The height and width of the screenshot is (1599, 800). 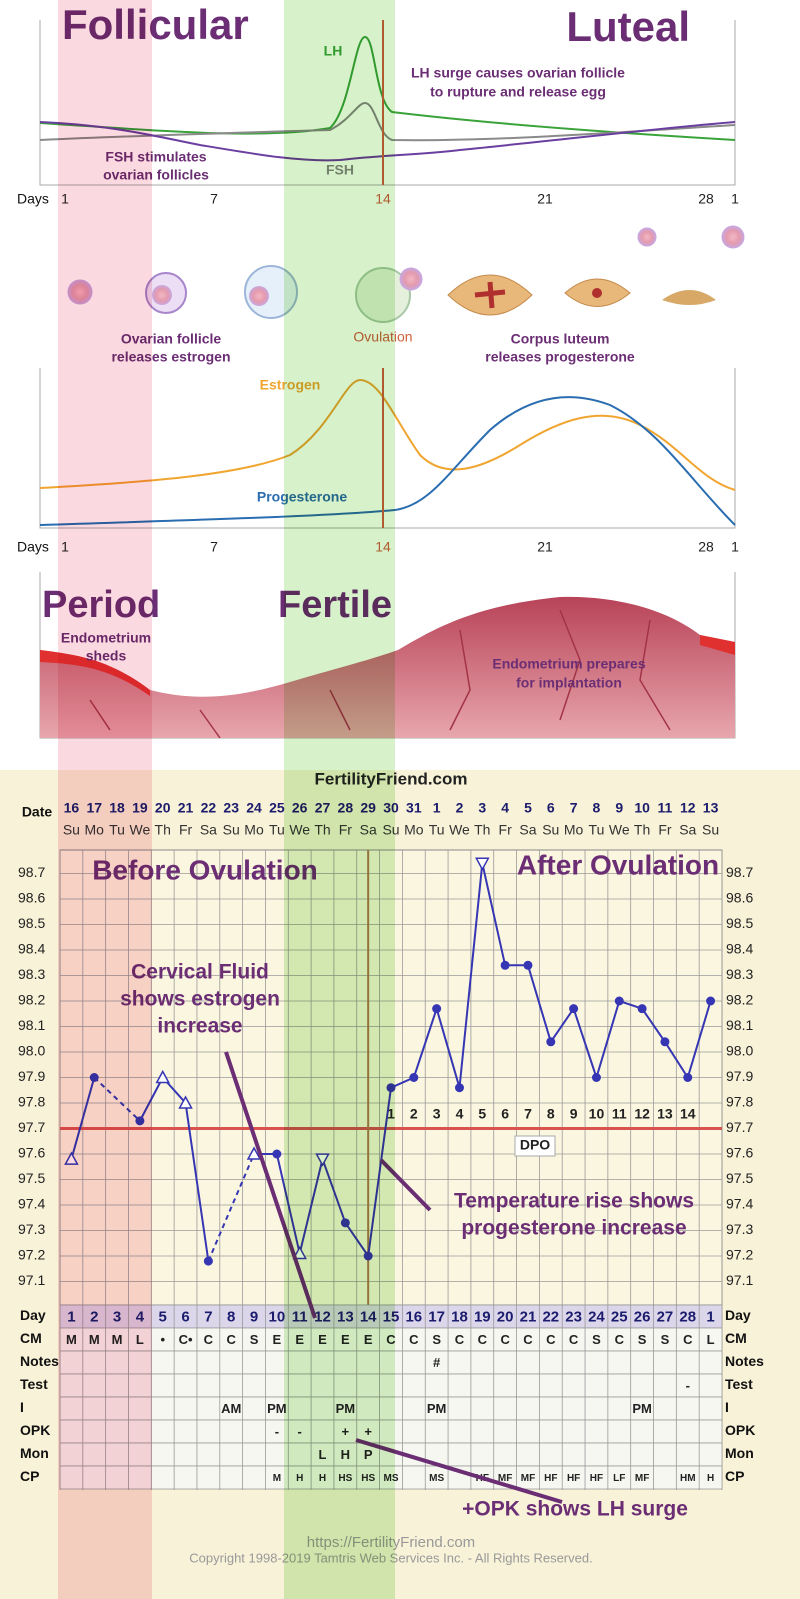 I want to click on cell-text: HF, so click(x=596, y=1478).